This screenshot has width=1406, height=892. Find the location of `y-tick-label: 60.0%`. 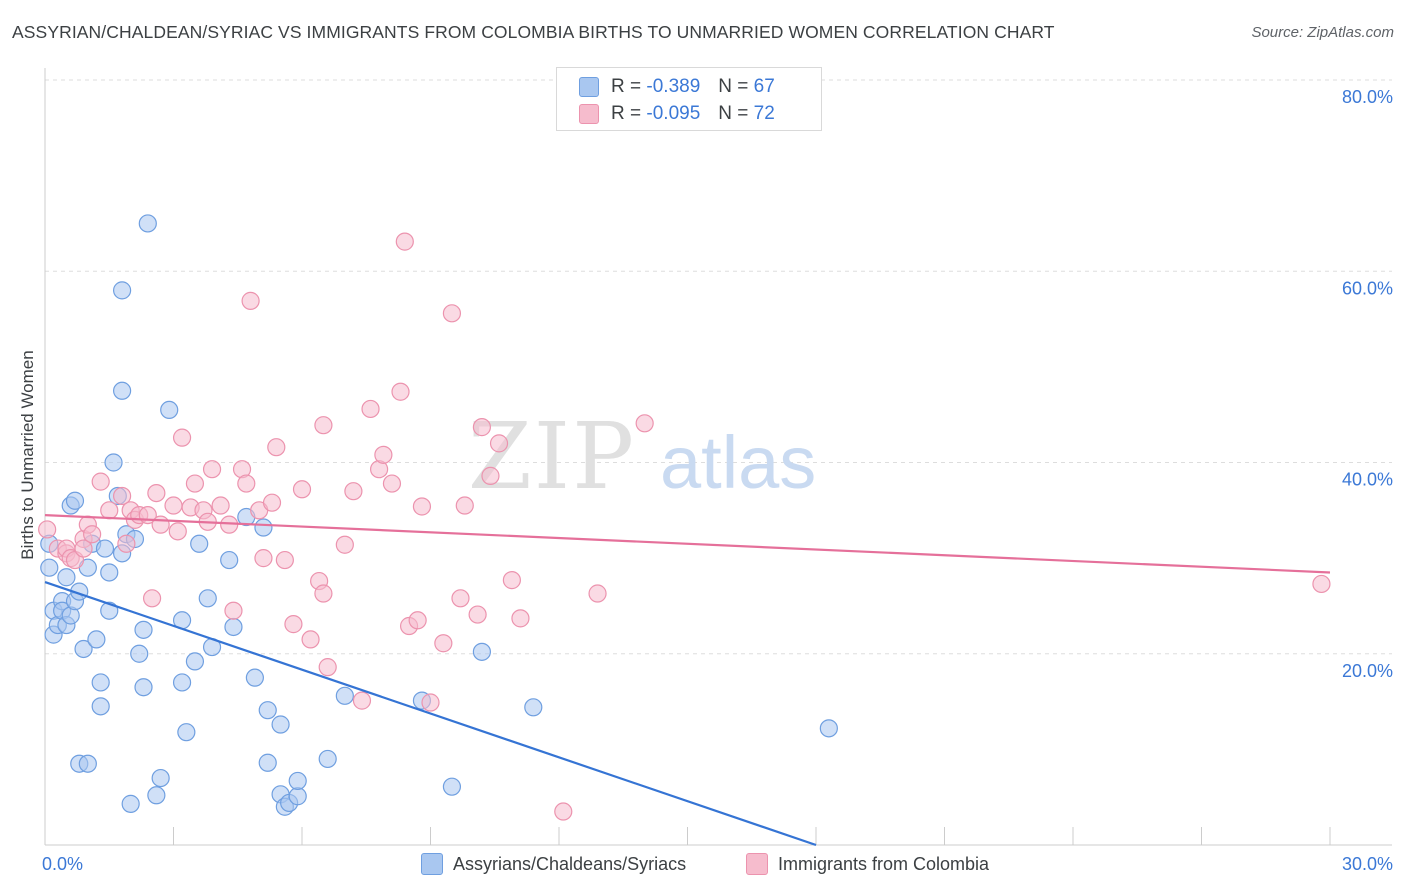

y-tick-label: 60.0% is located at coordinates (1367, 288).